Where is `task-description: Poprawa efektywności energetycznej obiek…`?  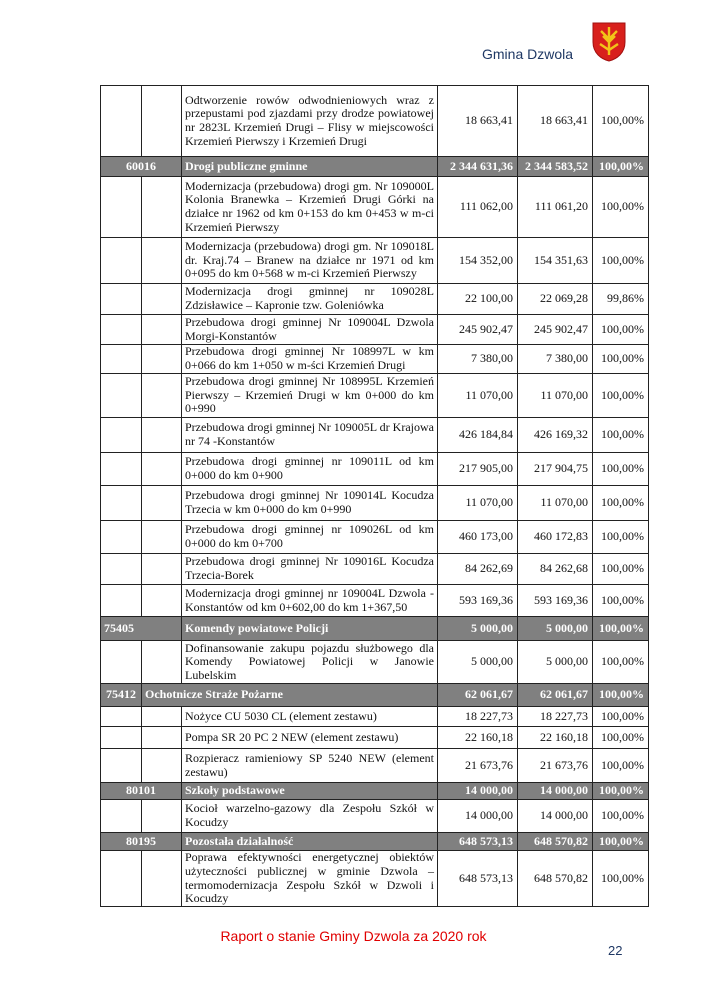
task-description: Poprawa efektywności energetycznej obiek… is located at coordinates (309, 878).